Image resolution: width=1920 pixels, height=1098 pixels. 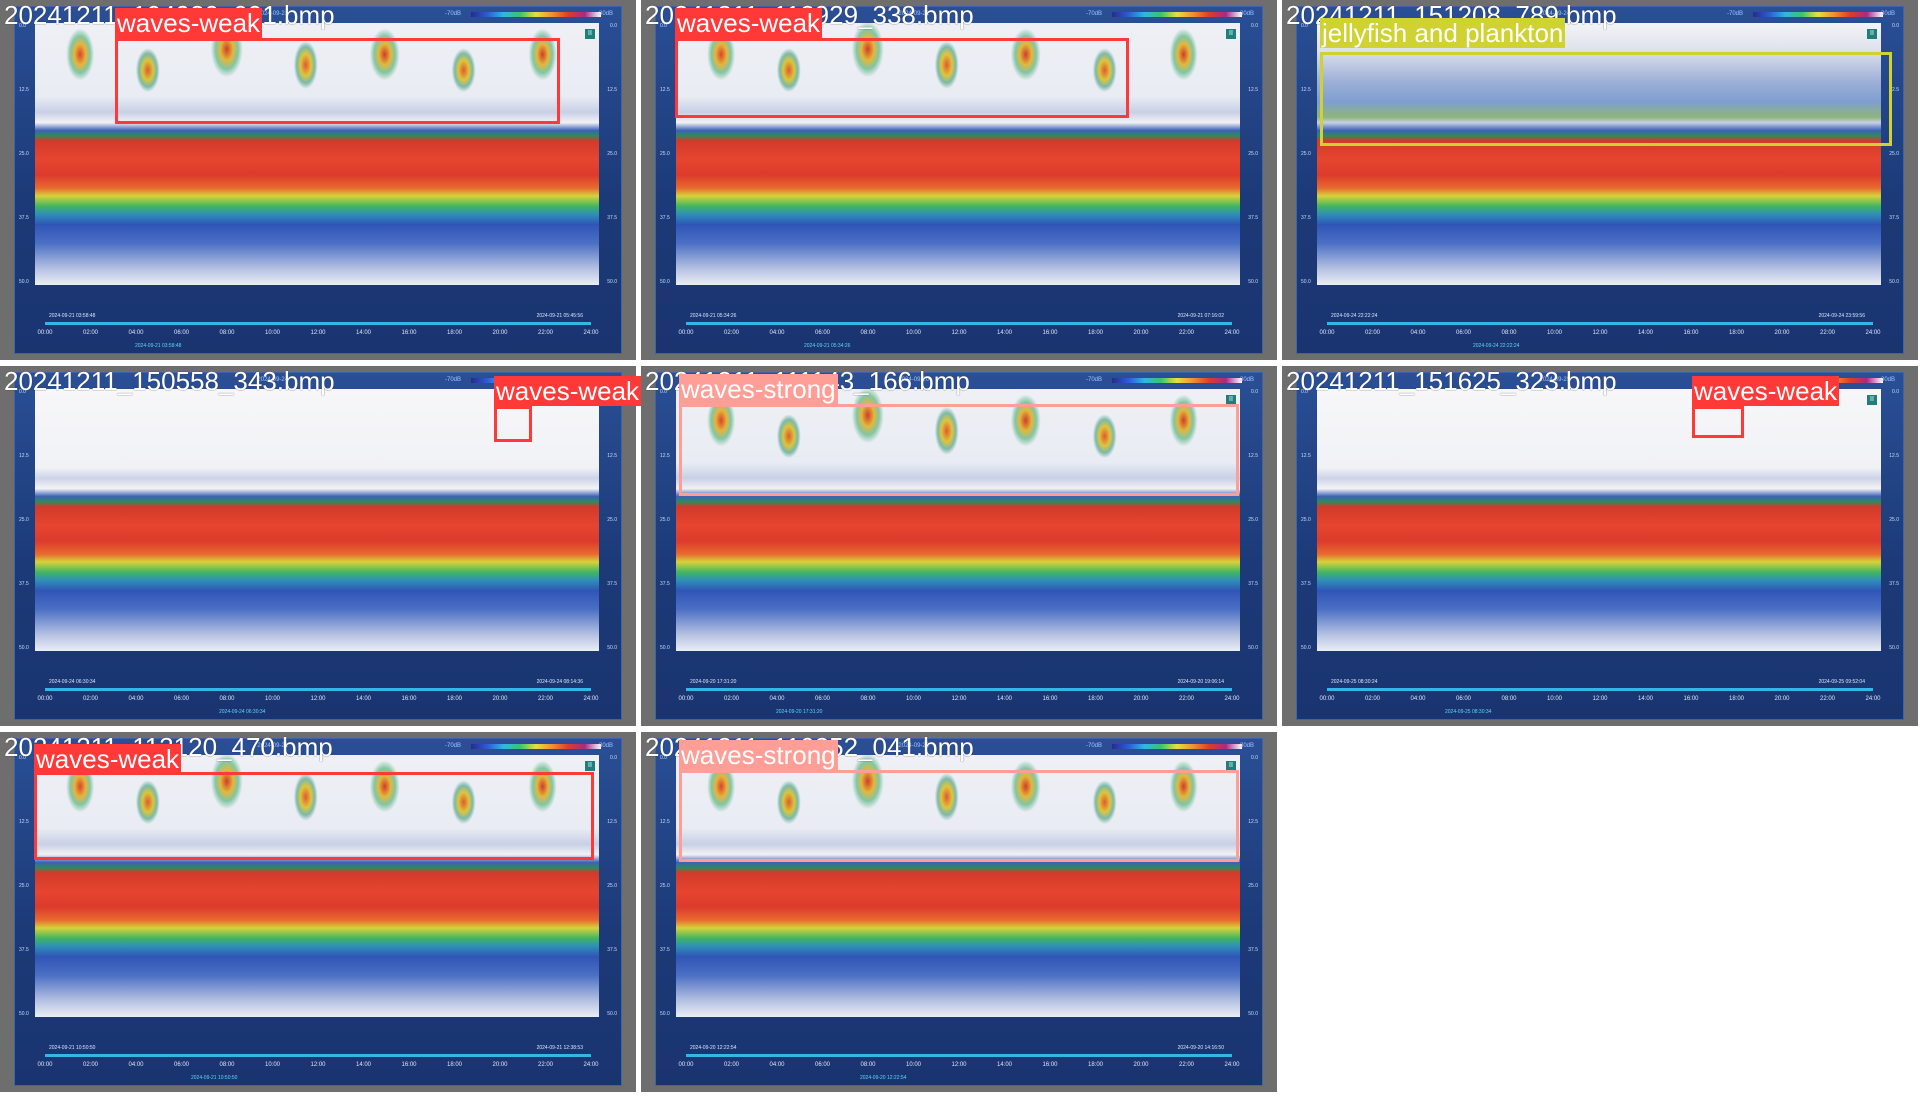 I want to click on depth-tick-left: 0.0, so click(x=22, y=758).